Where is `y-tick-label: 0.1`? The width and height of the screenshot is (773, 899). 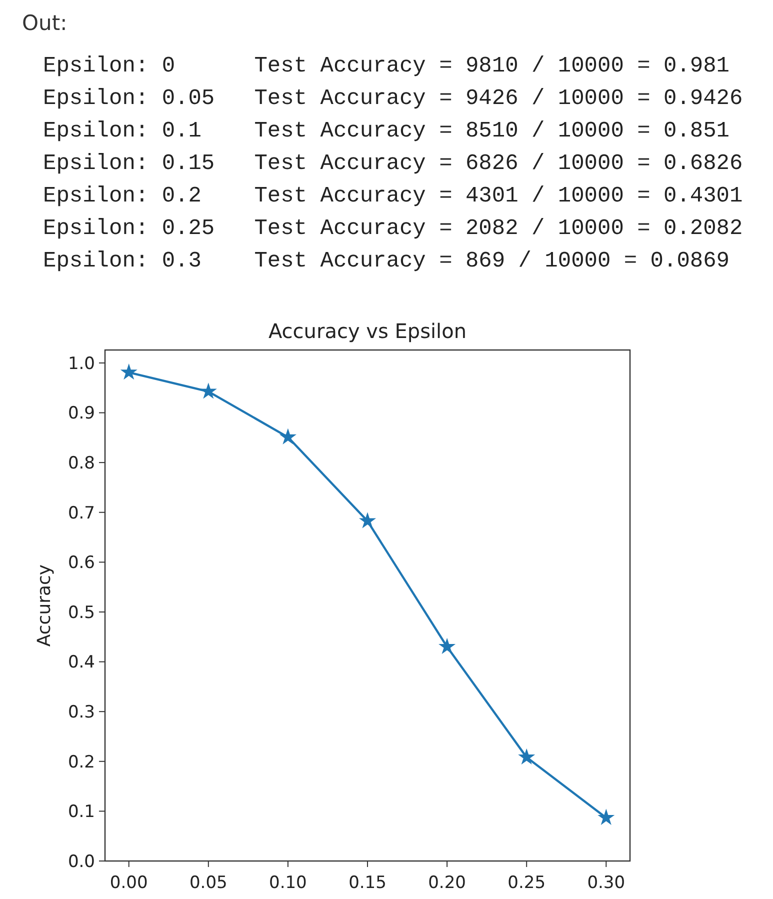
y-tick-label: 0.1 is located at coordinates (81, 812).